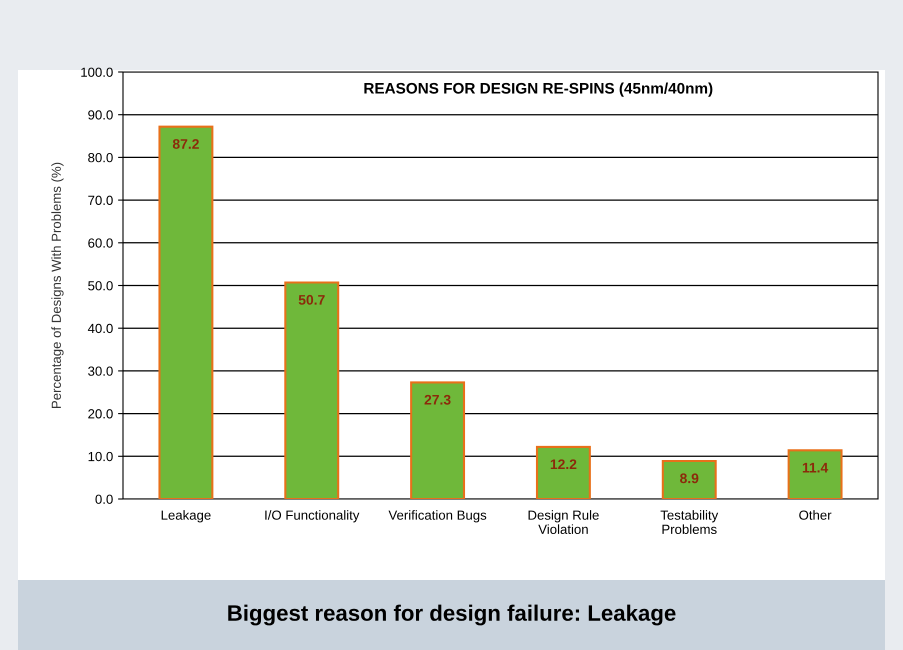  Describe the element at coordinates (100, 285) in the screenshot. I see `y-tick-label: 50.0` at that location.